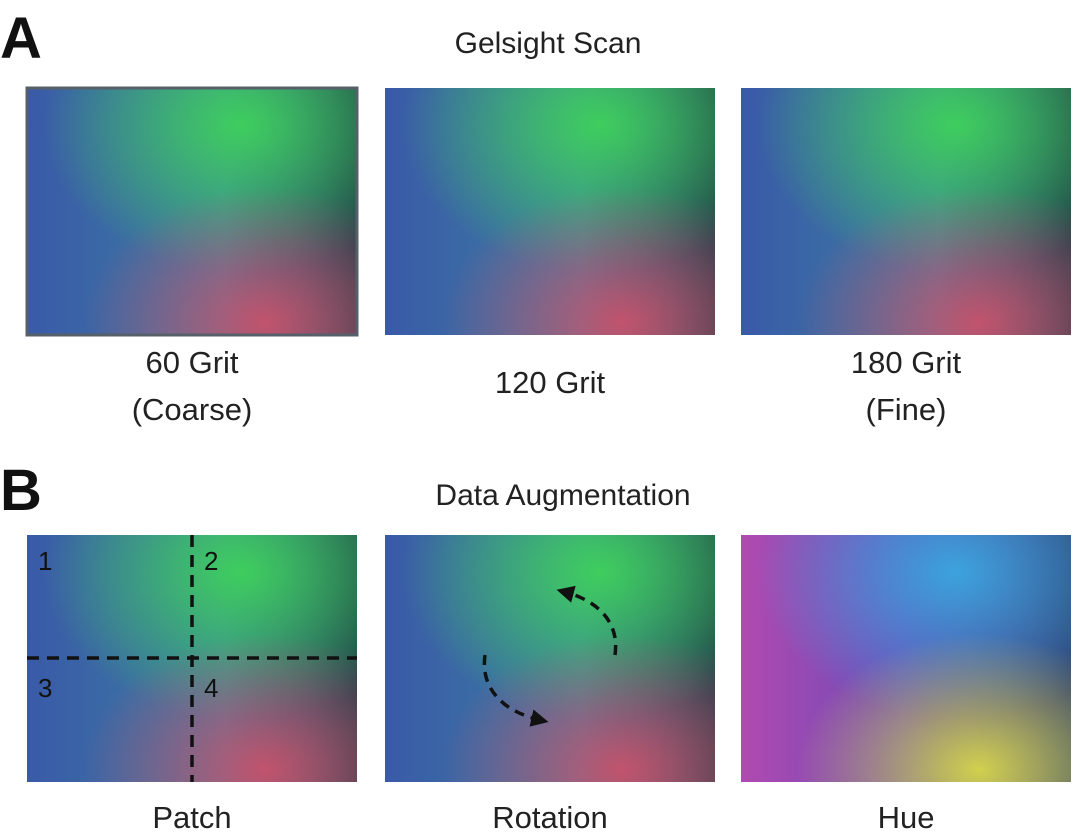  I want to click on image-border, so click(192, 211).